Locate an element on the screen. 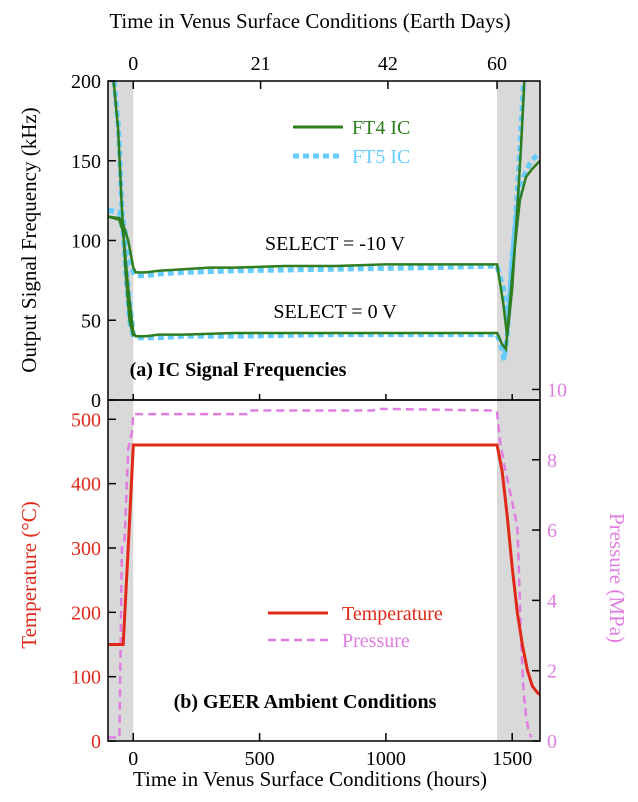 The height and width of the screenshot is (802, 638). top-axis-tick-label: 42 is located at coordinates (388, 64).